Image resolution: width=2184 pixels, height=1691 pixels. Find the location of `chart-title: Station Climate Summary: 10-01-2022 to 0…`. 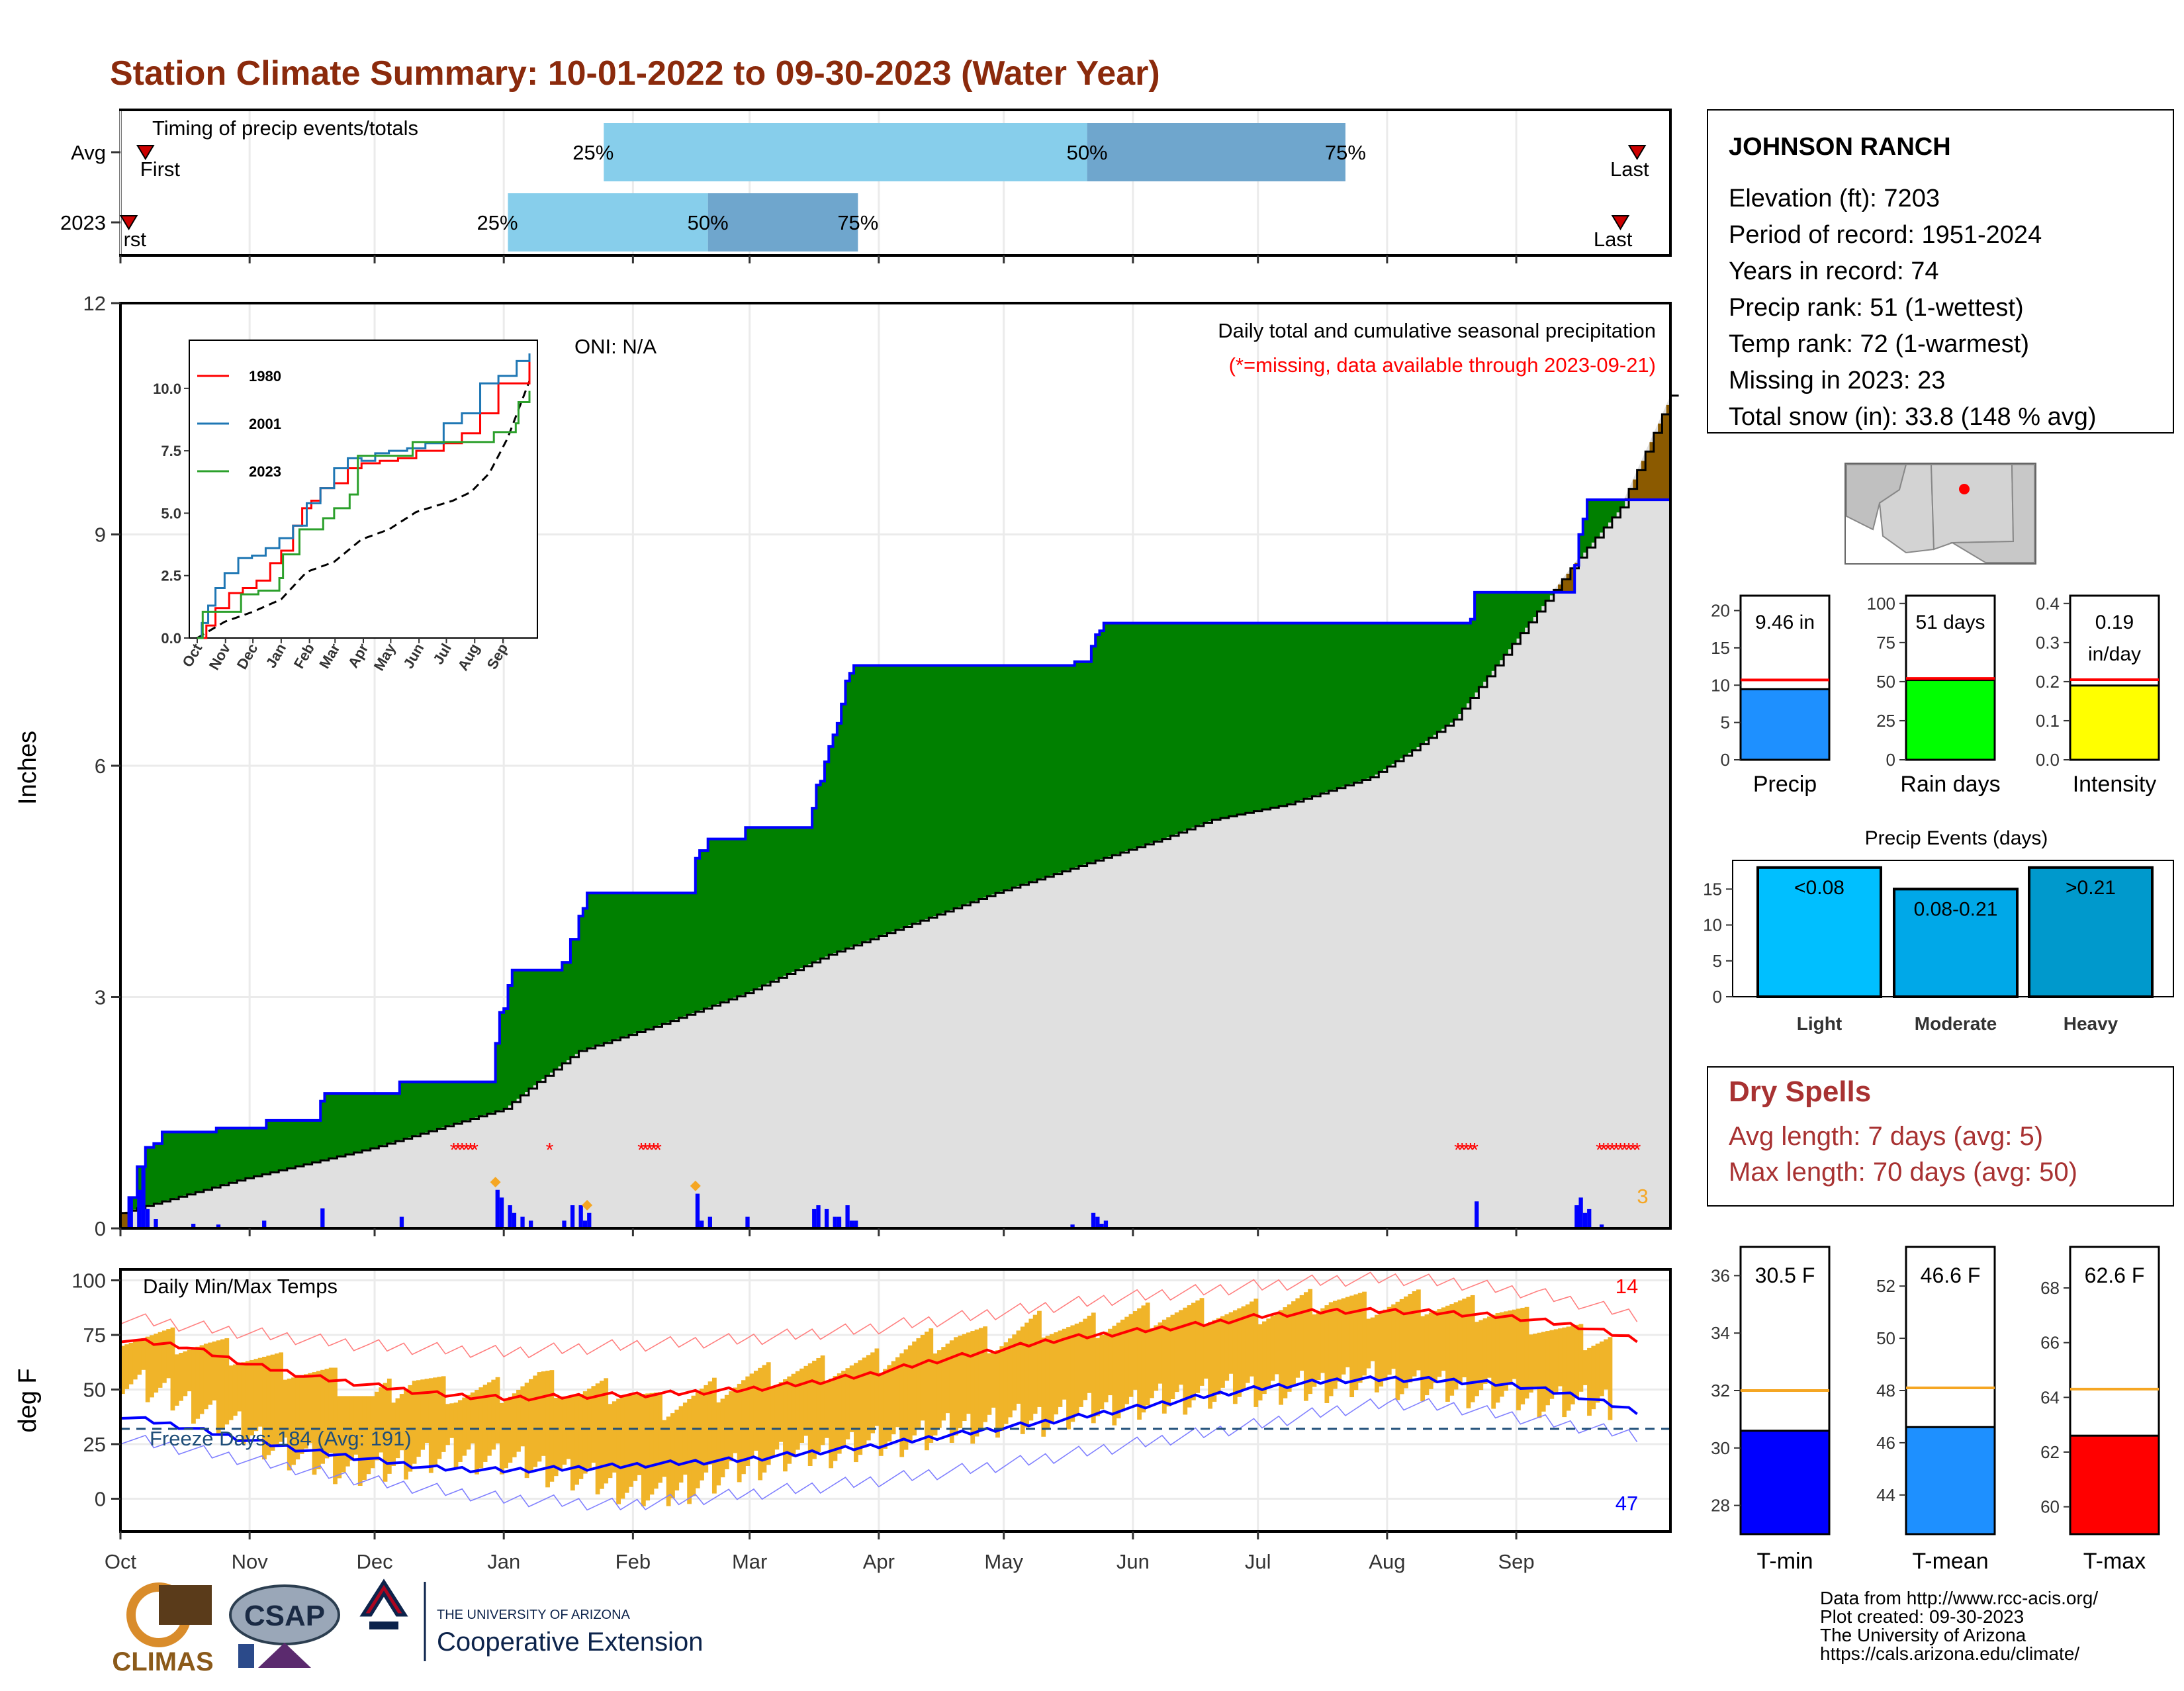

chart-title: Station Climate Summary: 10-01-2022 to 0… is located at coordinates (635, 73).